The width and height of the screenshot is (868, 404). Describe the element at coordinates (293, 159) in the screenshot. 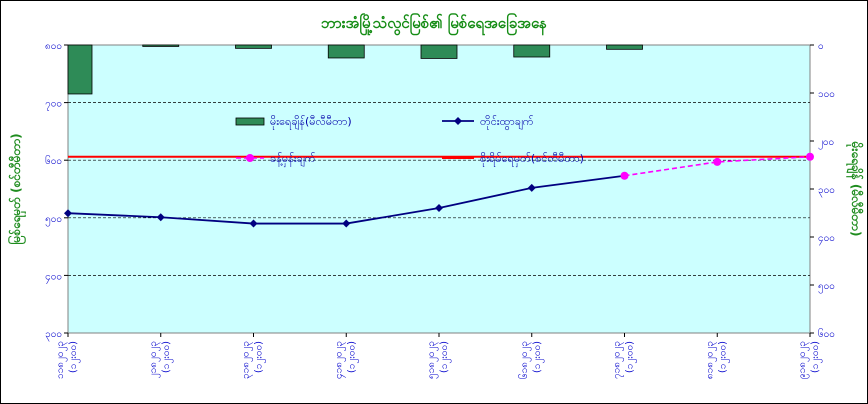

I see `legend-label-forecast: ခန့်မှန်းချက်` at that location.